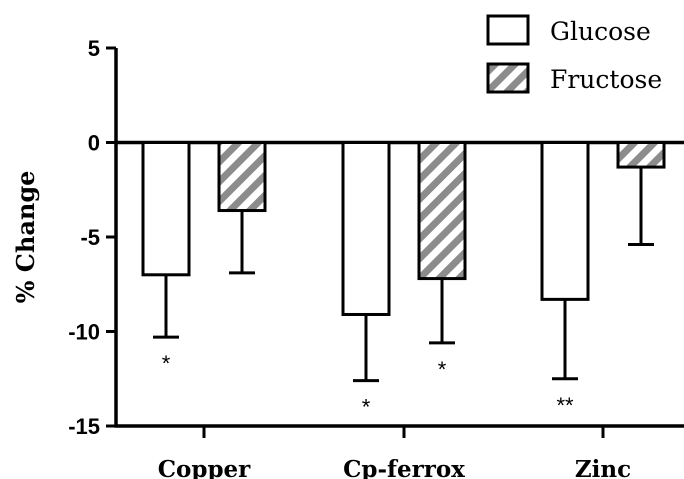  What do you see at coordinates (574, 54) in the screenshot?
I see `legend: Glucose Fructose` at bounding box center [574, 54].